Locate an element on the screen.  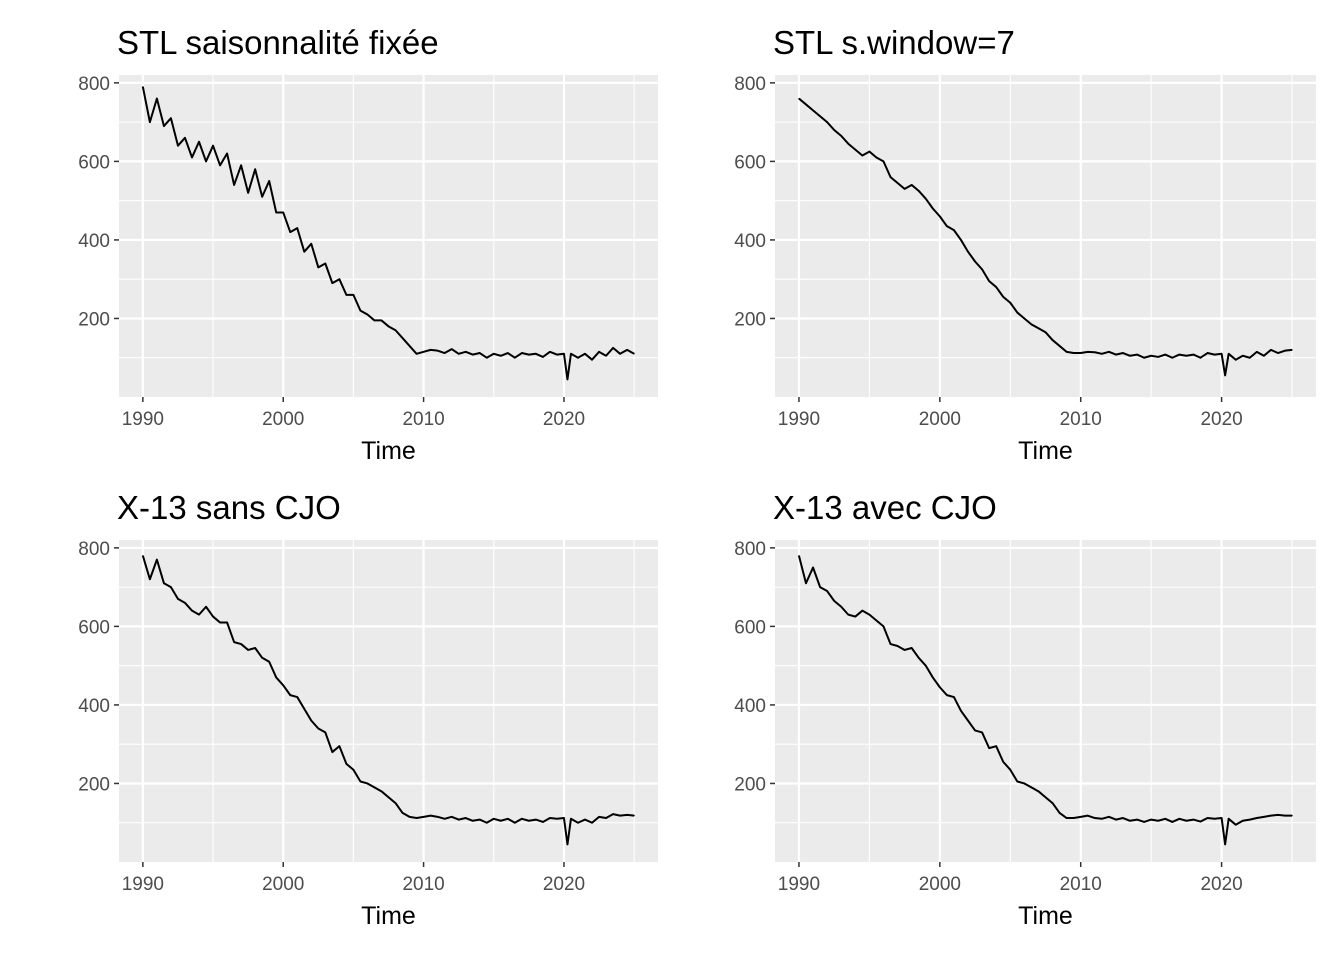
y-tick-label: 400 is located at coordinates (94, 706).